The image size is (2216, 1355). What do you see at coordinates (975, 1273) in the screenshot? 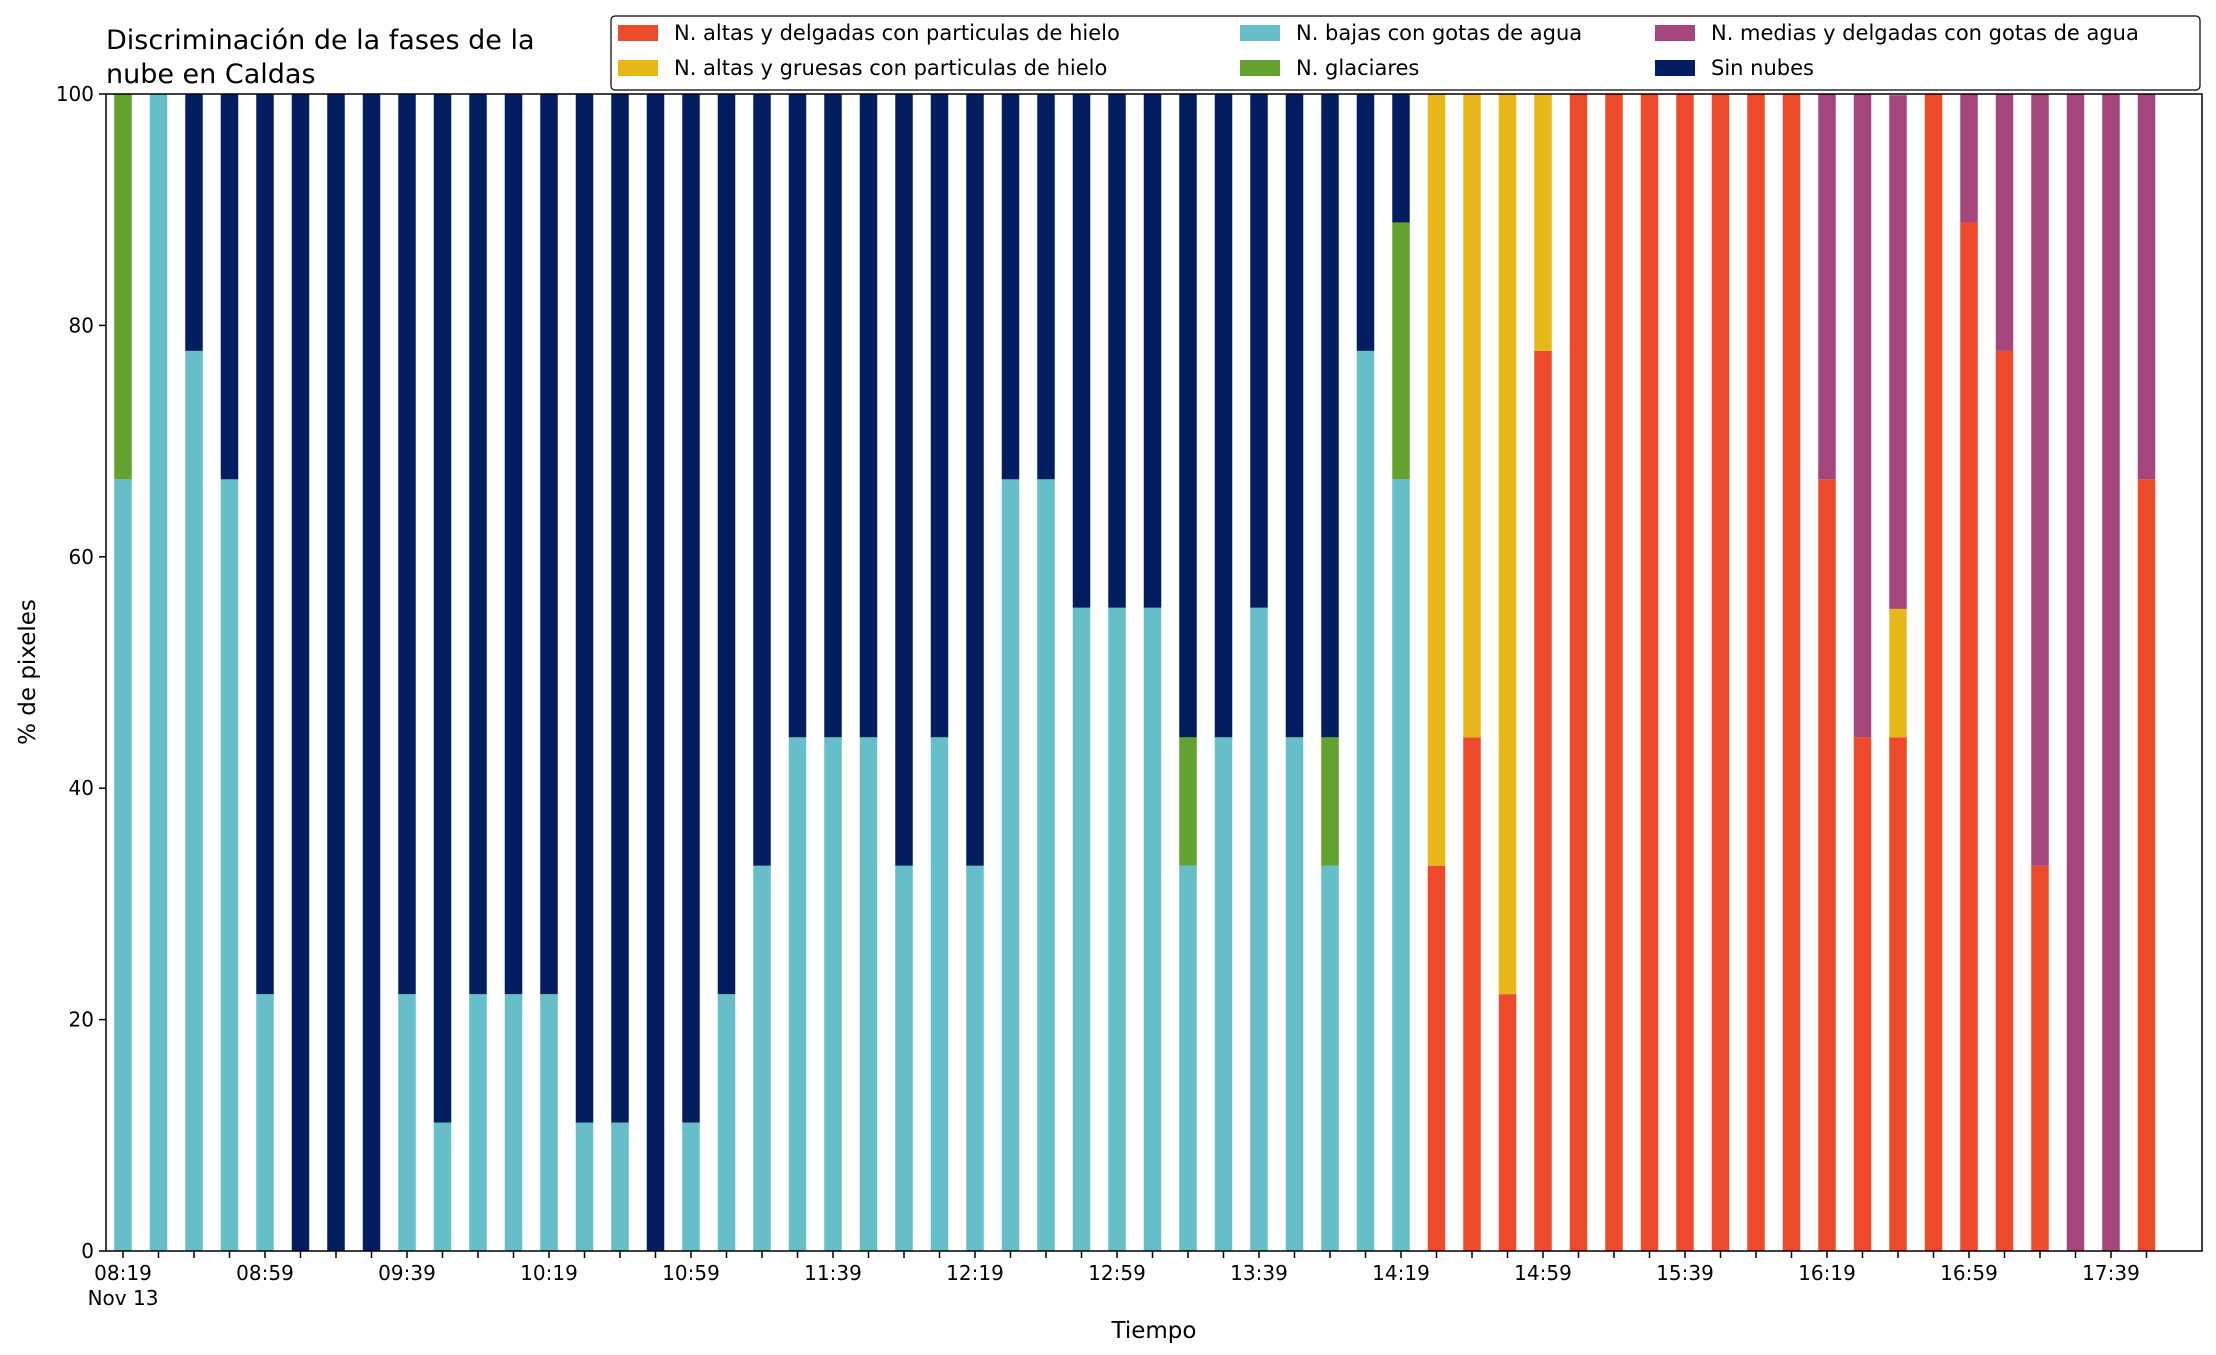
I see `x-tick-label-6: 12:19` at bounding box center [975, 1273].